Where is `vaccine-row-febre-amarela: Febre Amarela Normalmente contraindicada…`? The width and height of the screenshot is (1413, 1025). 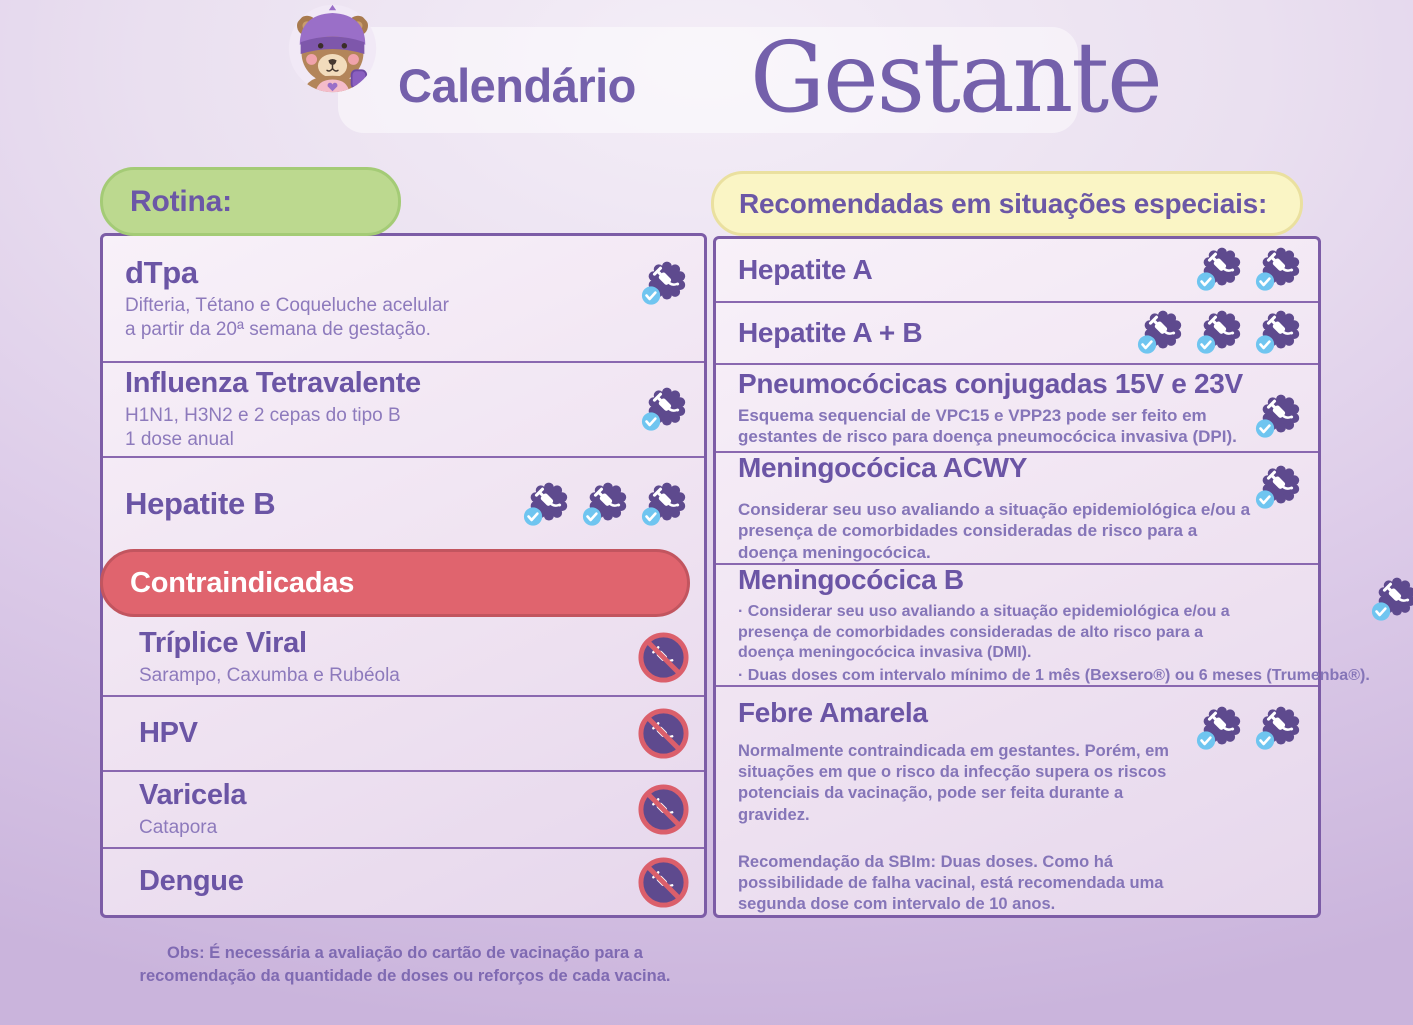
vaccine-row-febre-amarela: Febre Amarela Normalmente contraindicada… is located at coordinates (1017, 801).